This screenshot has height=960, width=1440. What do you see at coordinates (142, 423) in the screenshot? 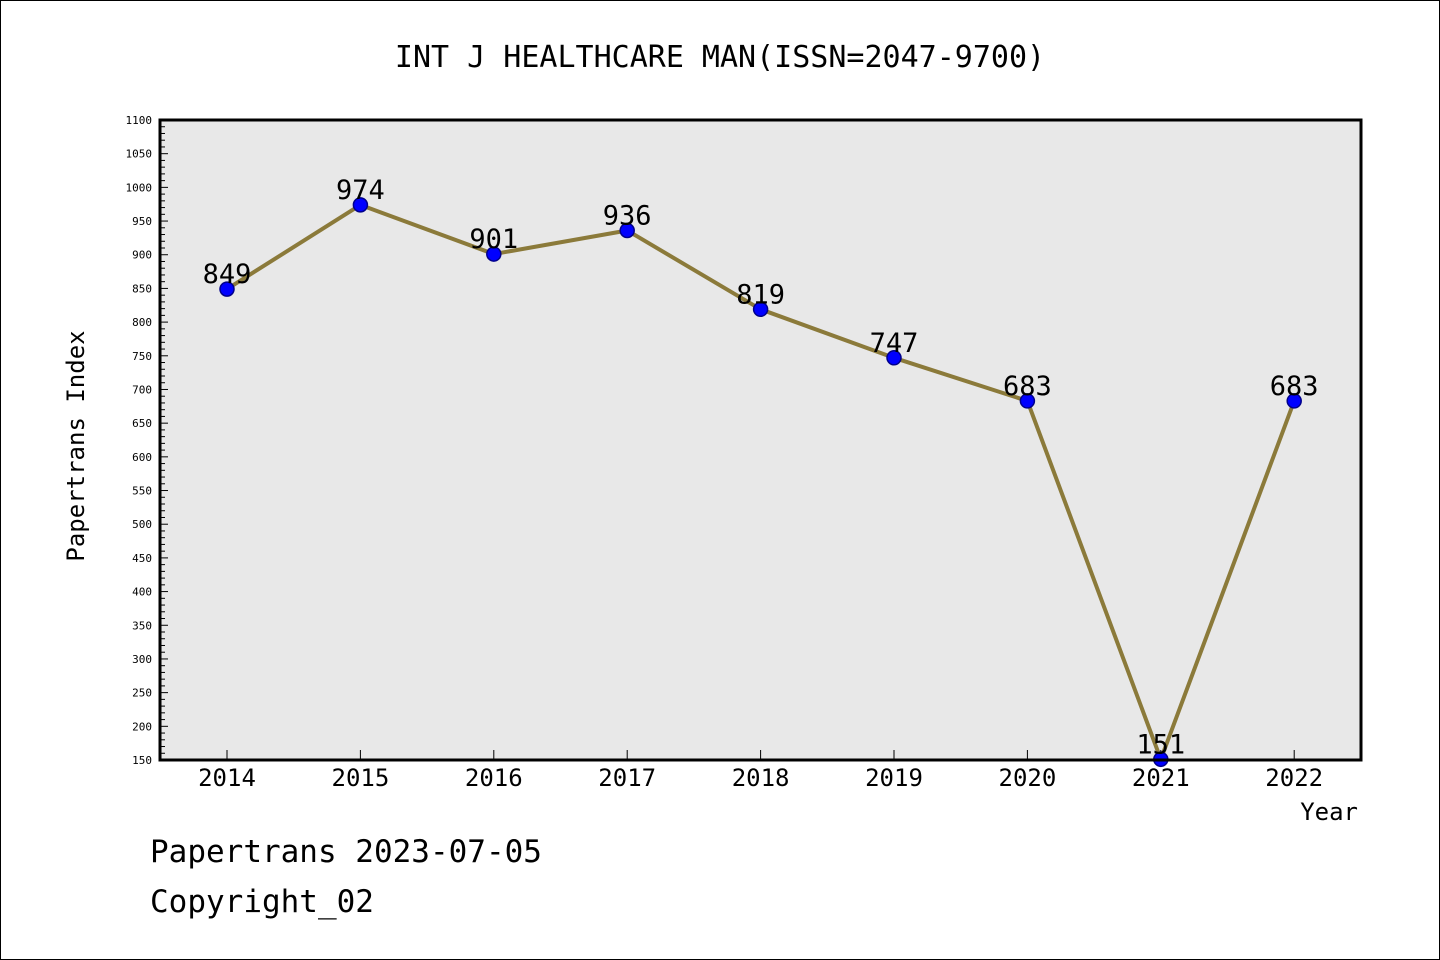
I see `y-tick-label: 650` at bounding box center [142, 423].